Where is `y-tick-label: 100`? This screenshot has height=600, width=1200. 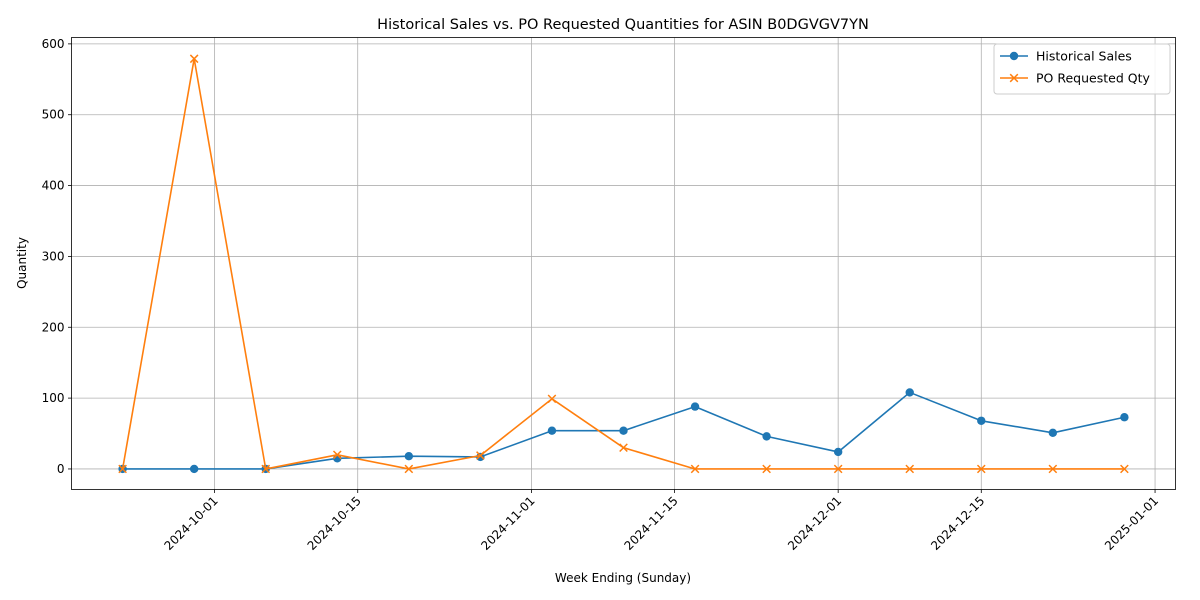 y-tick-label: 100 is located at coordinates (53, 398).